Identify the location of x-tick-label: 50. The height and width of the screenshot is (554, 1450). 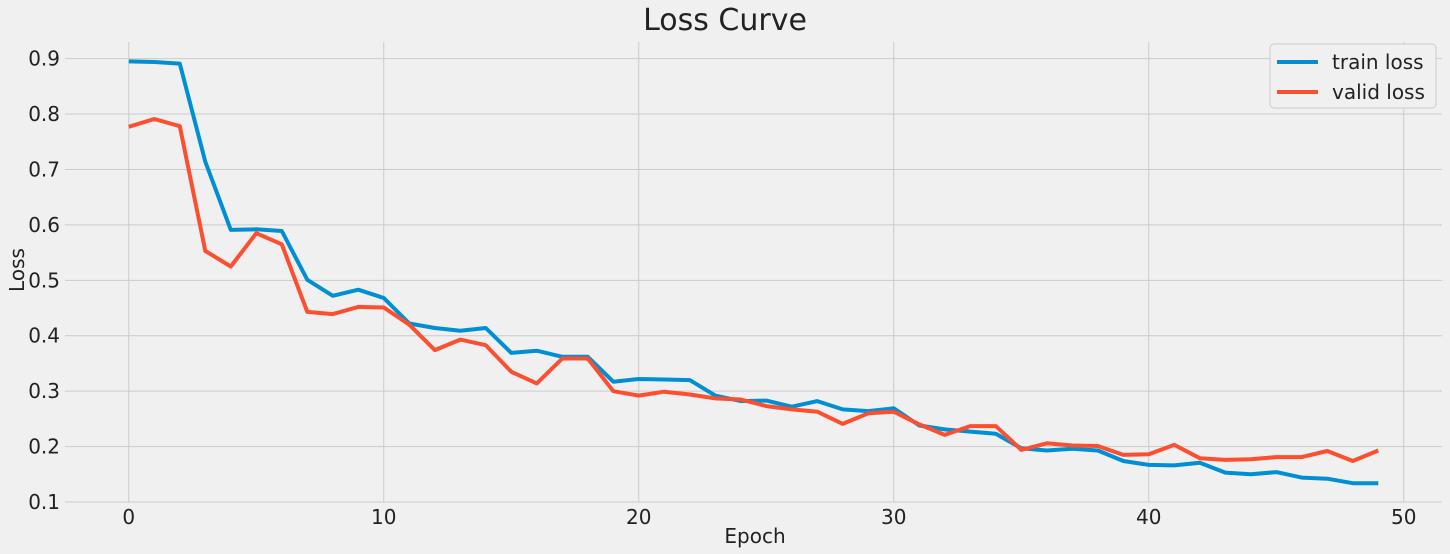
(1403, 517).